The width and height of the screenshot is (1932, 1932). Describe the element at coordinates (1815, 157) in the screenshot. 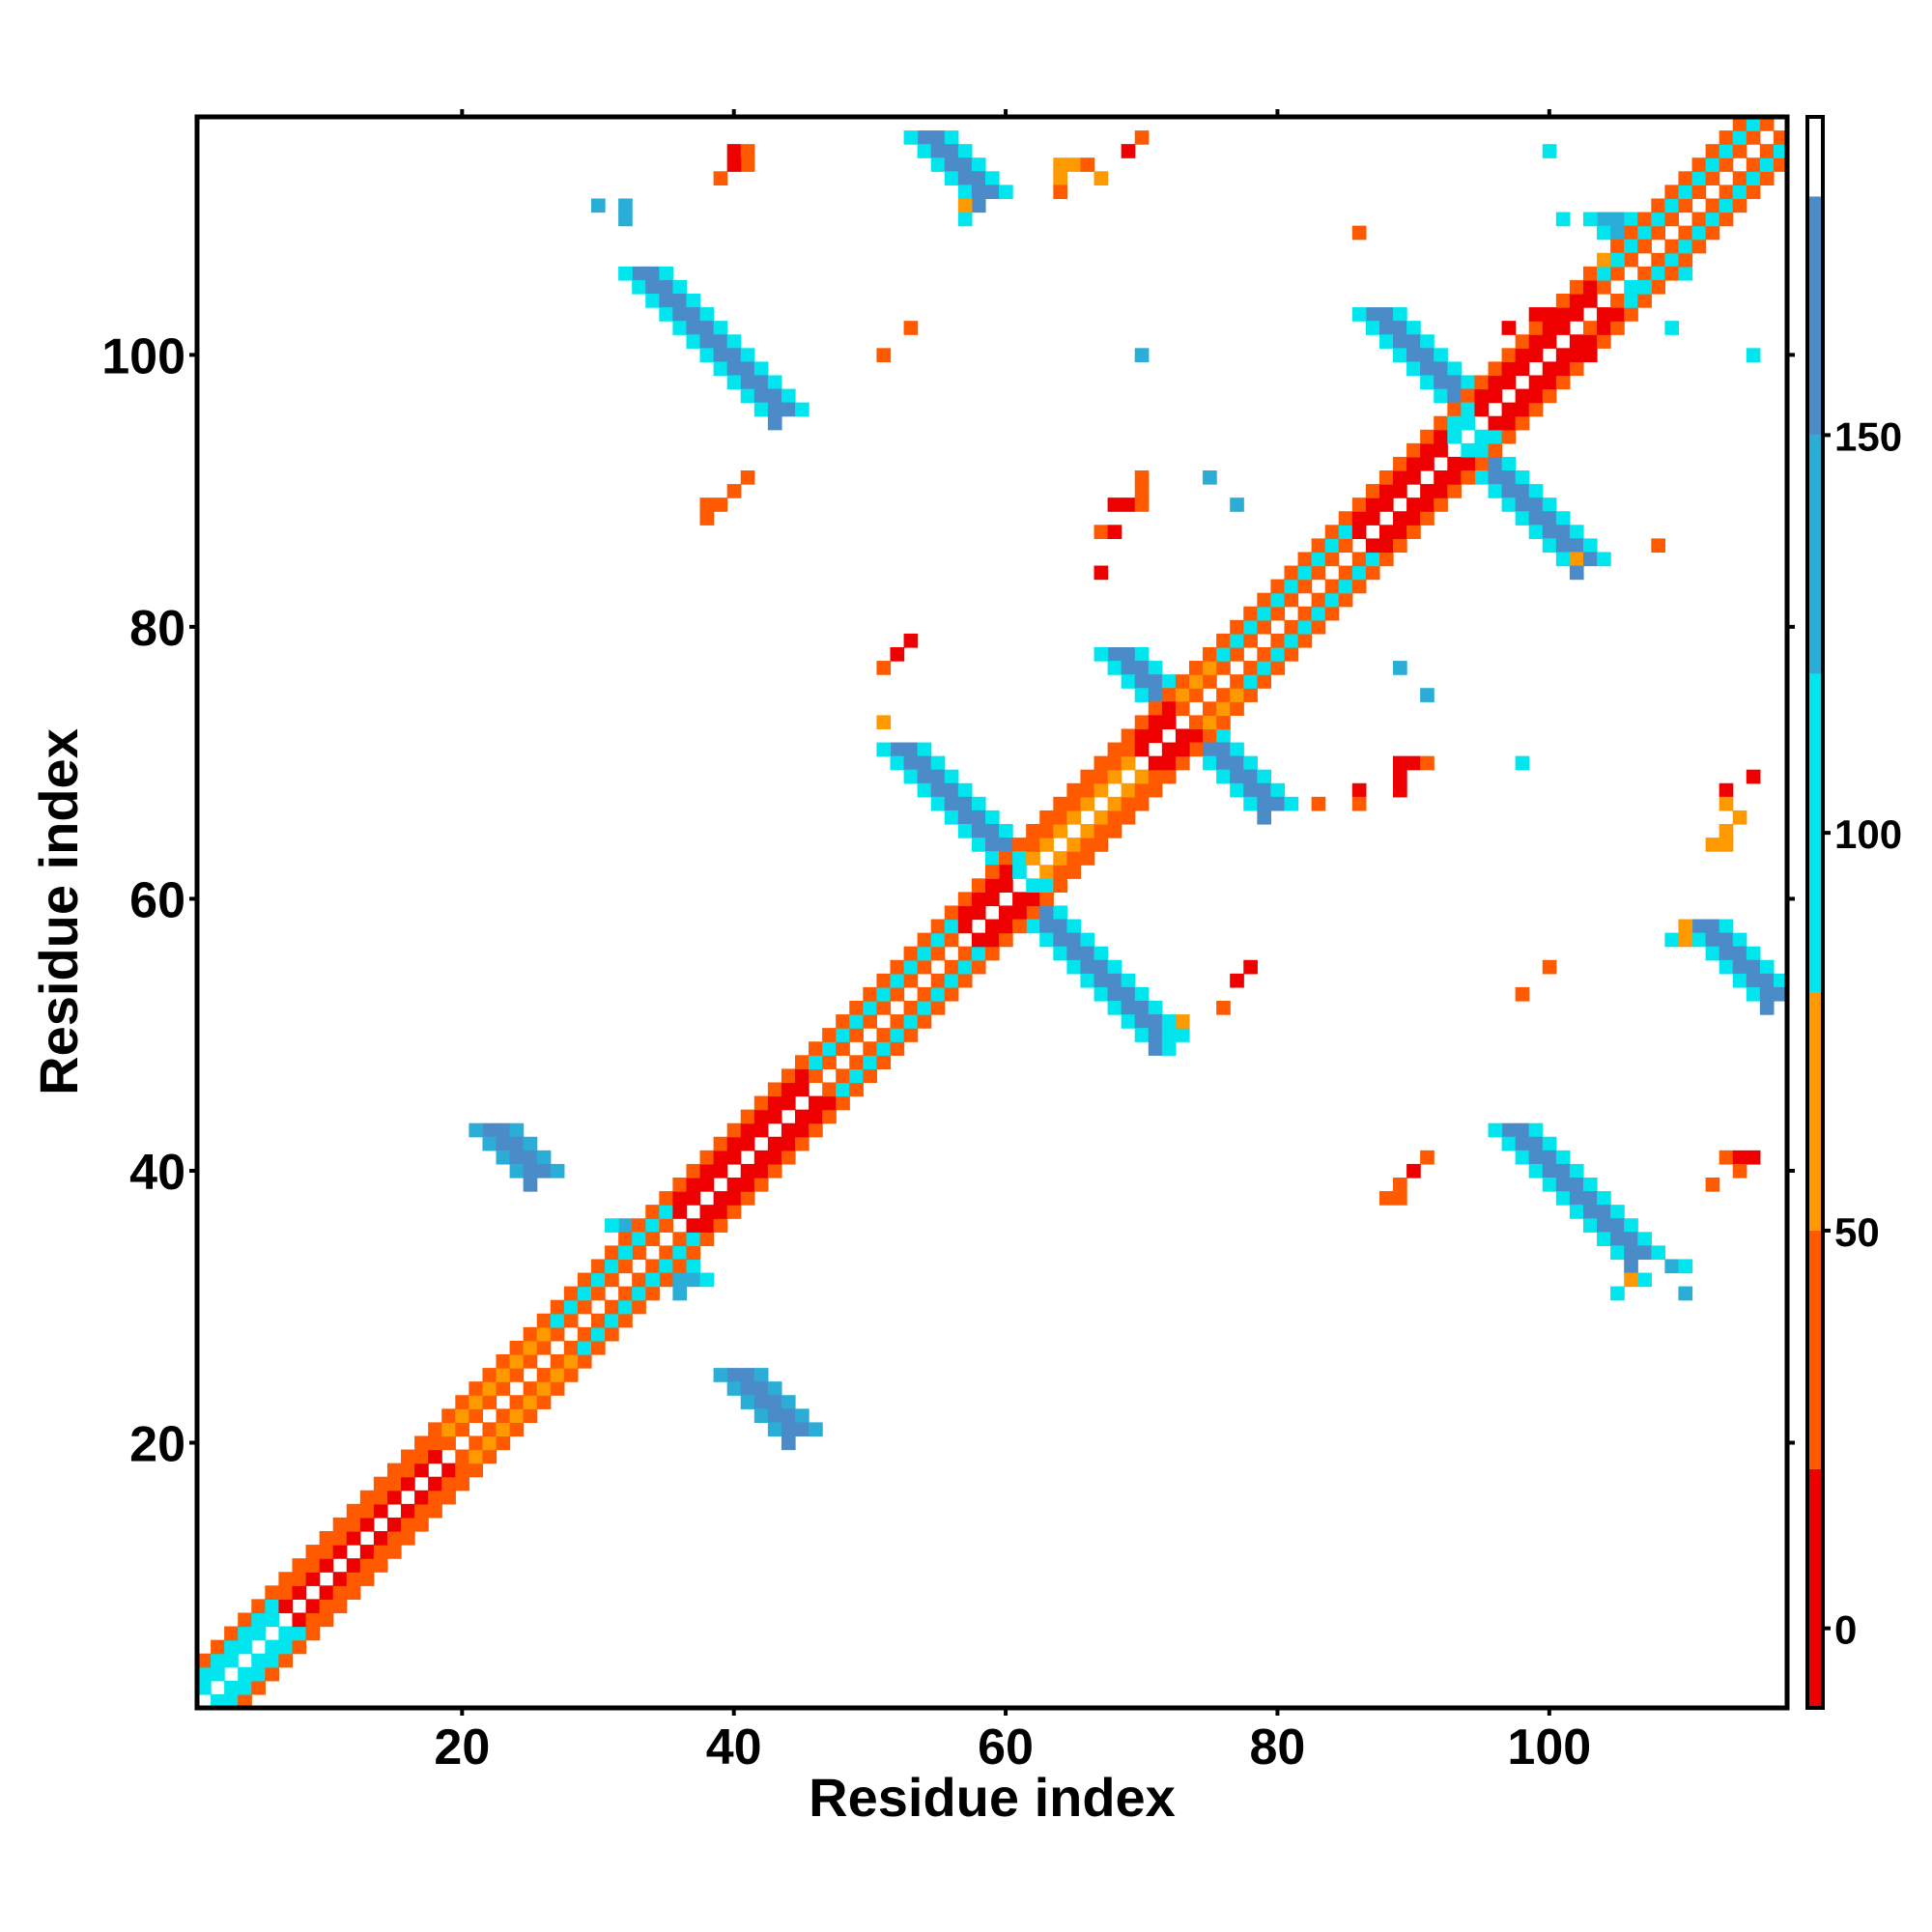

I see `colorbar-band` at that location.